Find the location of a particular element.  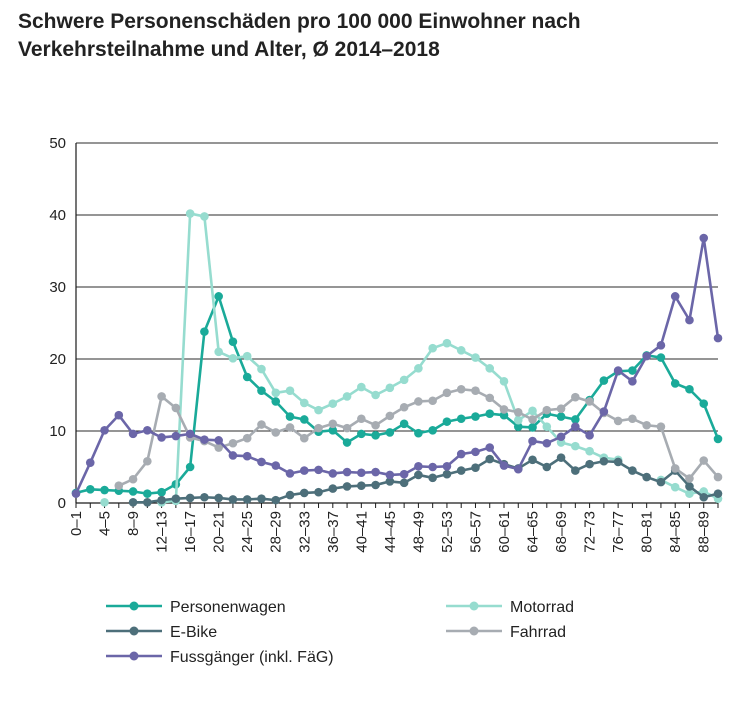

x-tick-label: 16–17 is located at coordinates (190, 532).